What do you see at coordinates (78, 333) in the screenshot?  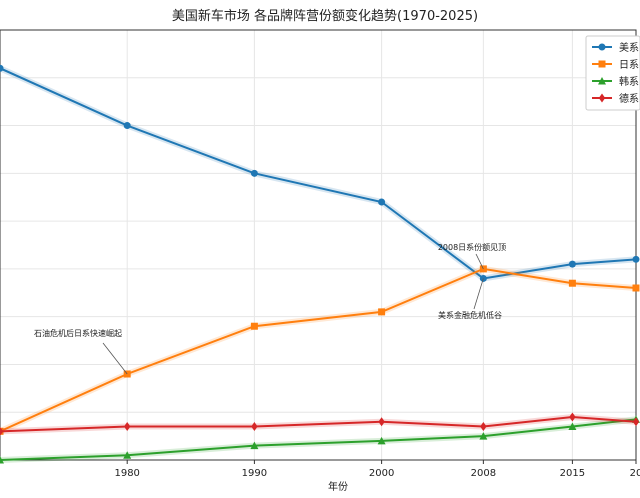 I see `annotation-0: 石油危机后日系快速崛起` at bounding box center [78, 333].